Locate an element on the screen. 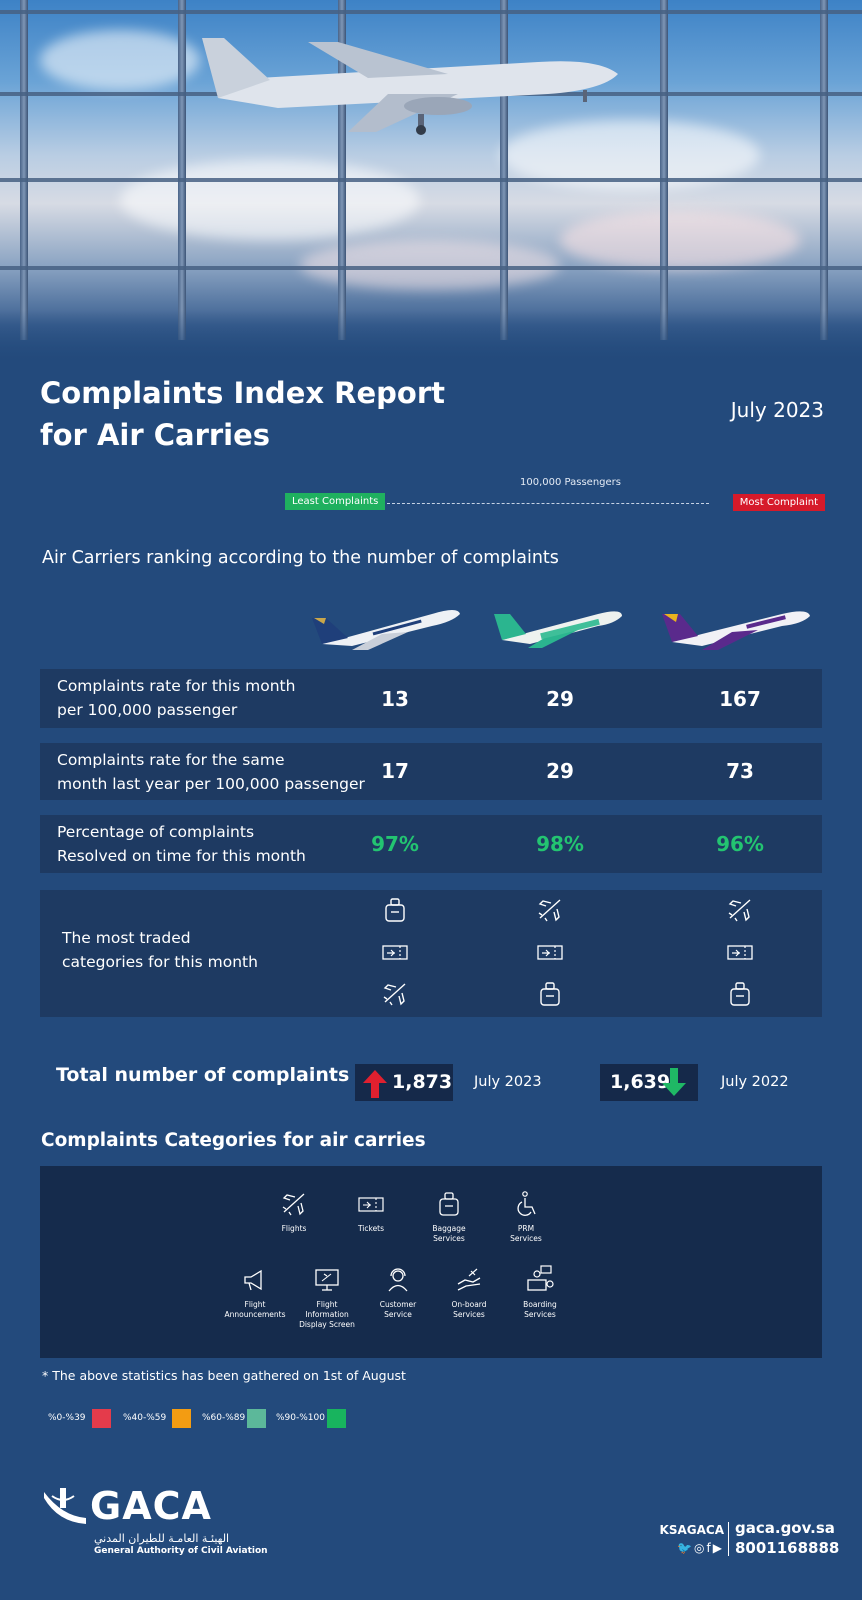 The height and width of the screenshot is (1600, 862). category-label-line: Announcements is located at coordinates (255, 1314).